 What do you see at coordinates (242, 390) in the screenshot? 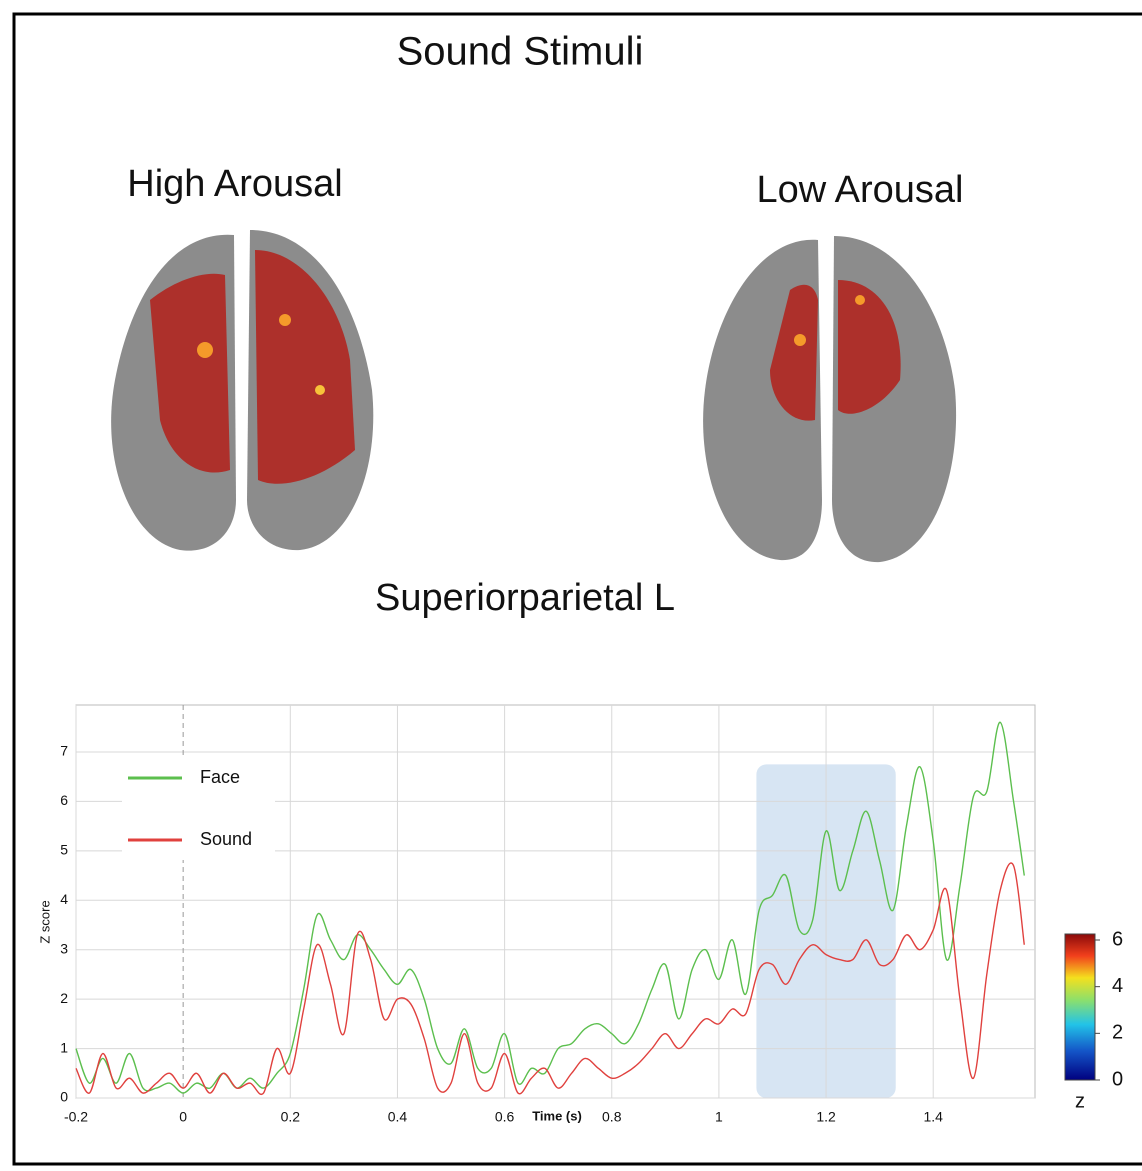
I see `brain-high` at bounding box center [242, 390].